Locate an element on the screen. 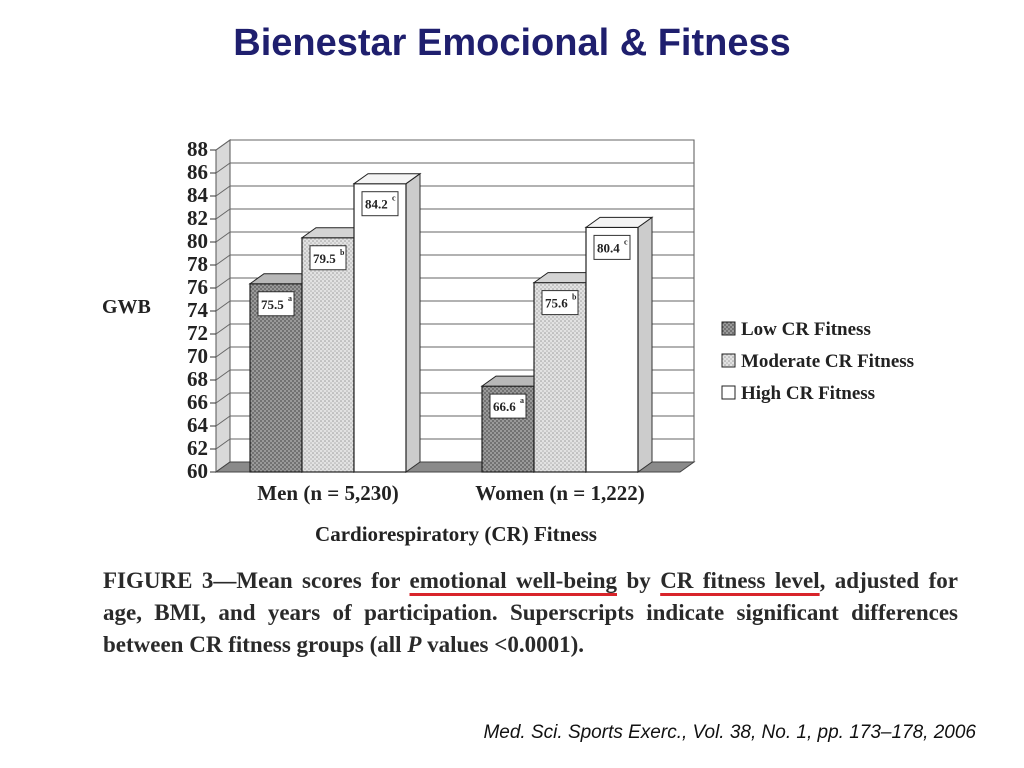  data-label: 75.6 is located at coordinates (556, 303).